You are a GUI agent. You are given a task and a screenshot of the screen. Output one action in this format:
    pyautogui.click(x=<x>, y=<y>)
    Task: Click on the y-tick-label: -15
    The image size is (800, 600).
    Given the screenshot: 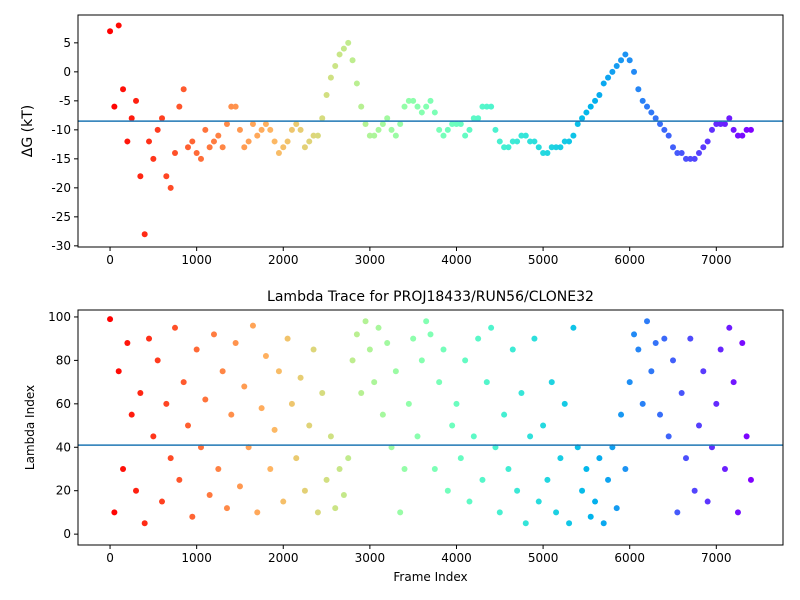 What is the action you would take?
    pyautogui.click(x=61, y=159)
    